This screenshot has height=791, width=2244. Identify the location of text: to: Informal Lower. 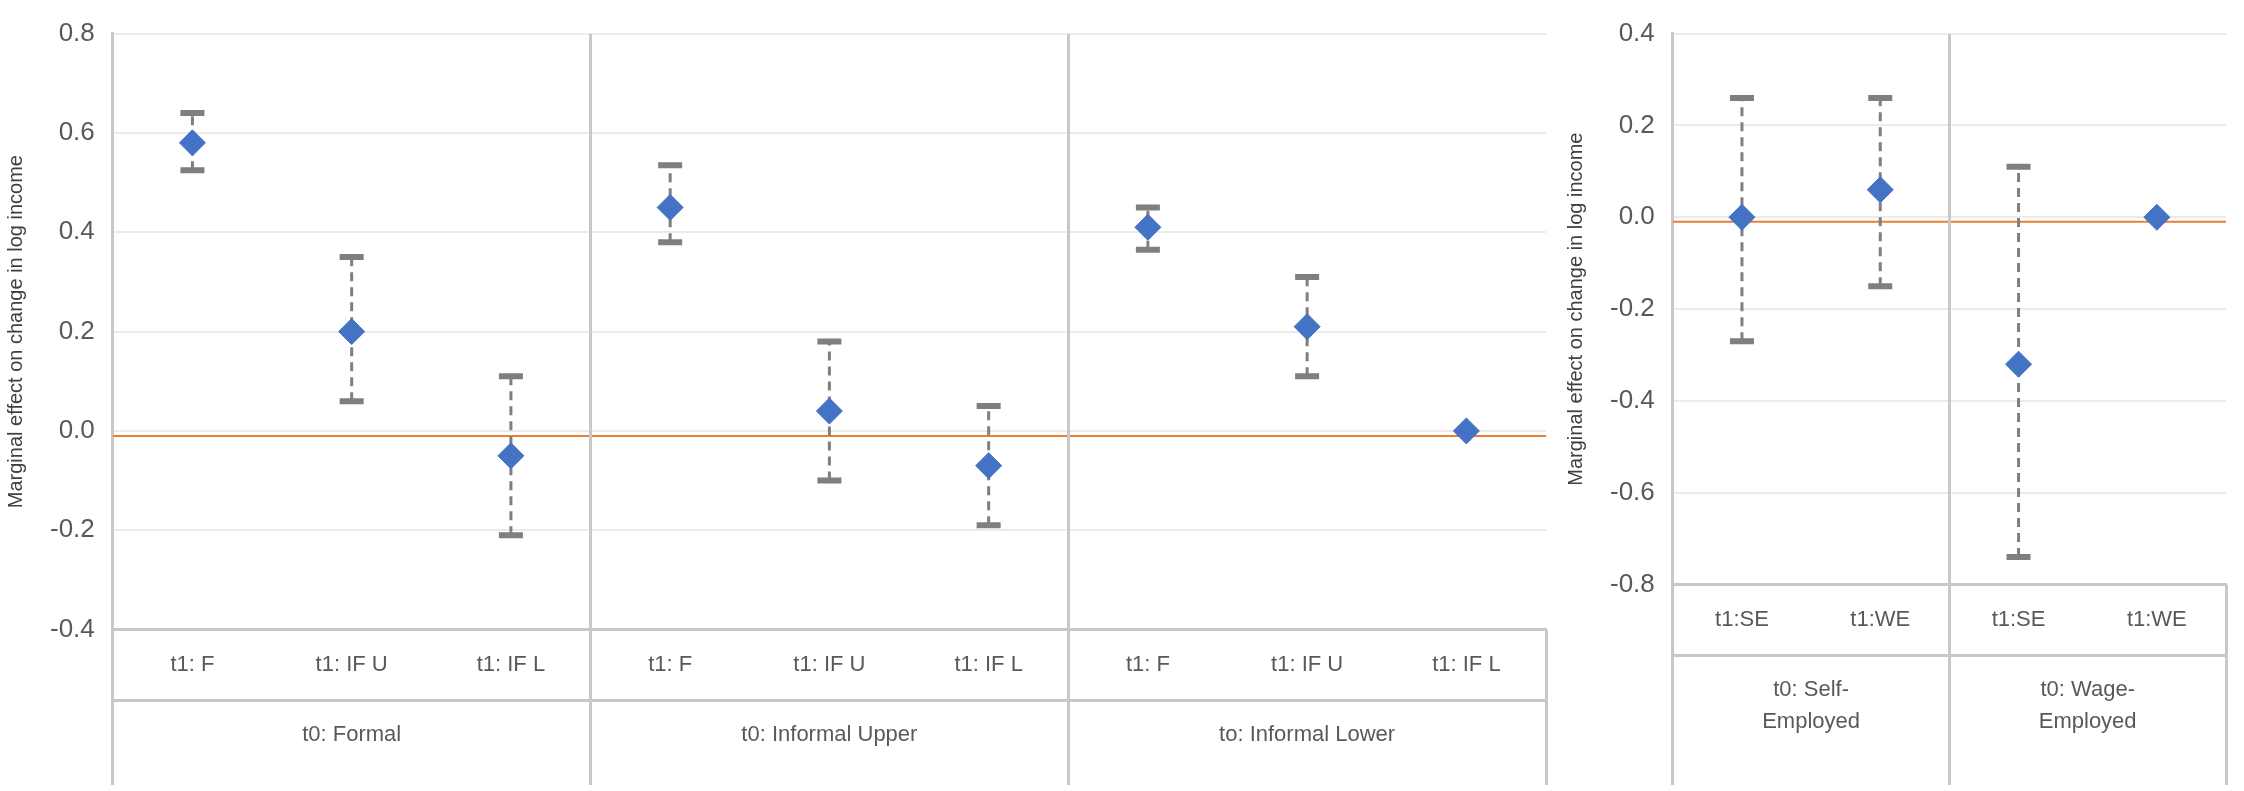
(1307, 734).